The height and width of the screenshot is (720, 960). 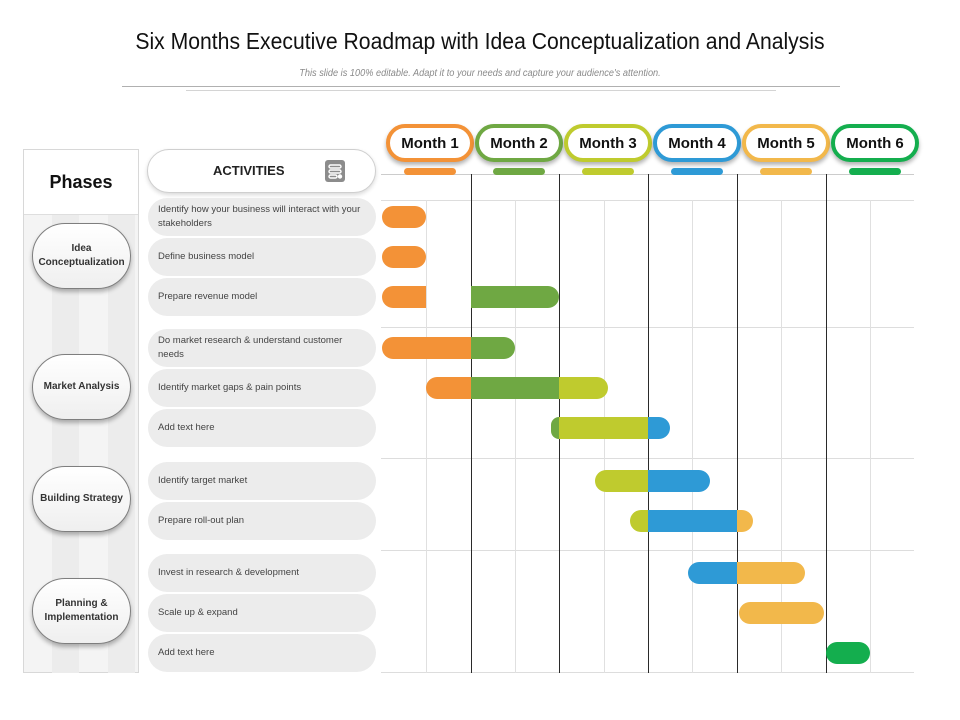 What do you see at coordinates (875, 171) in the screenshot?
I see `month-6-marker` at bounding box center [875, 171].